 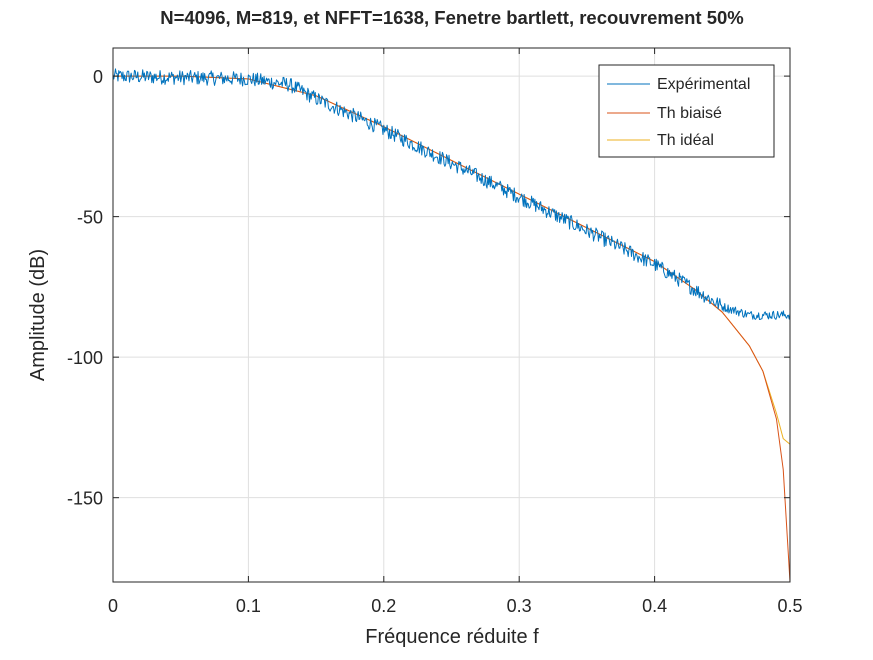 I want to click on y-tick-label: -150, so click(x=85, y=499).